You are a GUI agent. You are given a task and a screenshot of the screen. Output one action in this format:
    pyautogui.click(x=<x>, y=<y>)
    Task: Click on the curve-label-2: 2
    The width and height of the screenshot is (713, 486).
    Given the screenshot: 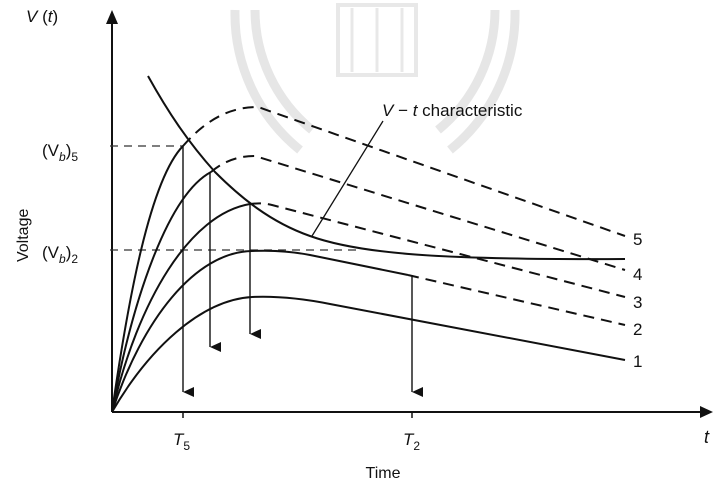 What is the action you would take?
    pyautogui.click(x=637, y=329)
    